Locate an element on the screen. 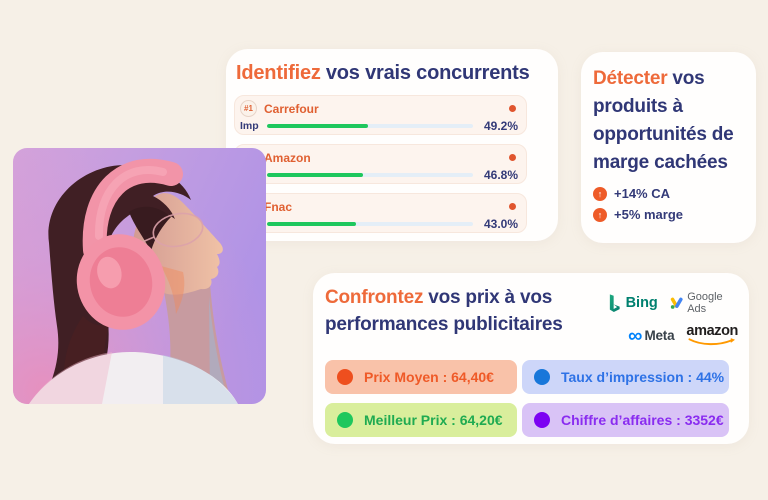 The image size is (768, 500). competitor-row-amazon: #2 Amazon Imp 46.8% is located at coordinates (380, 164).